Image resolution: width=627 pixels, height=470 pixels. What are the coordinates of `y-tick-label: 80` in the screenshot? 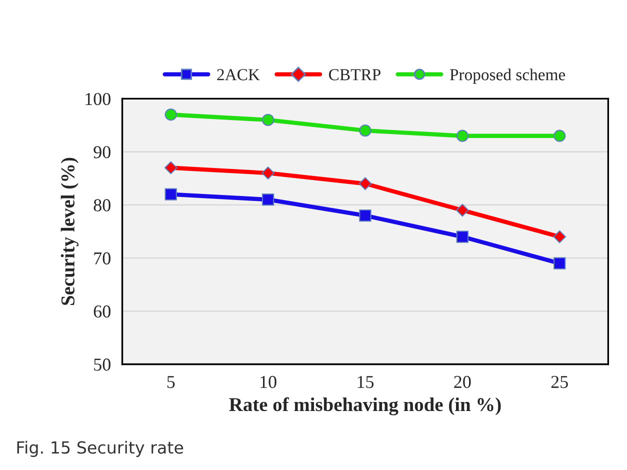 It's located at (102, 205).